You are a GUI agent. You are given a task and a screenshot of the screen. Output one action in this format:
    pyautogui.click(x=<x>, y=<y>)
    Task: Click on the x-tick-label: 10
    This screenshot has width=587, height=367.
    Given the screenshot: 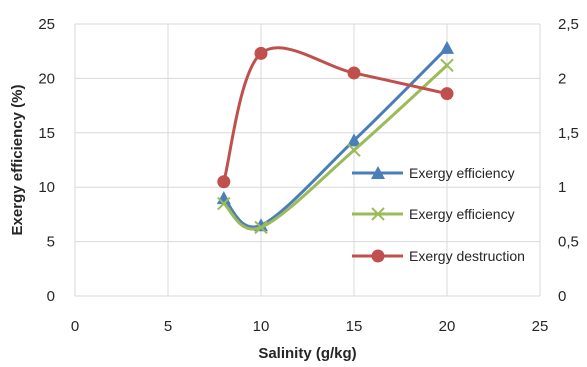 What is the action you would take?
    pyautogui.click(x=261, y=326)
    